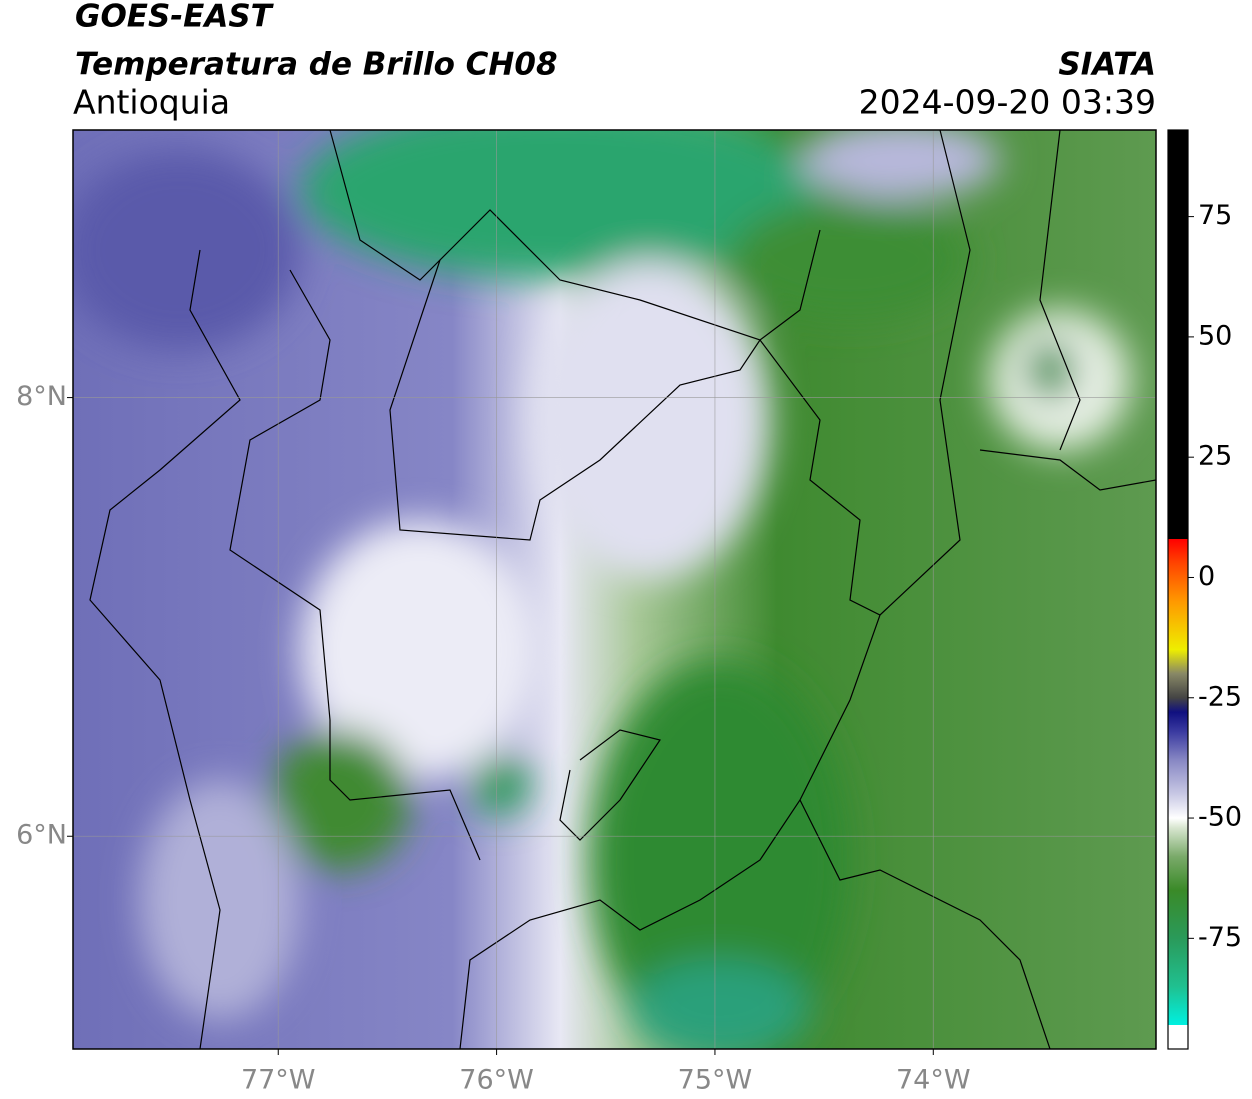  I want to click on x-tick-label: 75°W, so click(715, 1080).